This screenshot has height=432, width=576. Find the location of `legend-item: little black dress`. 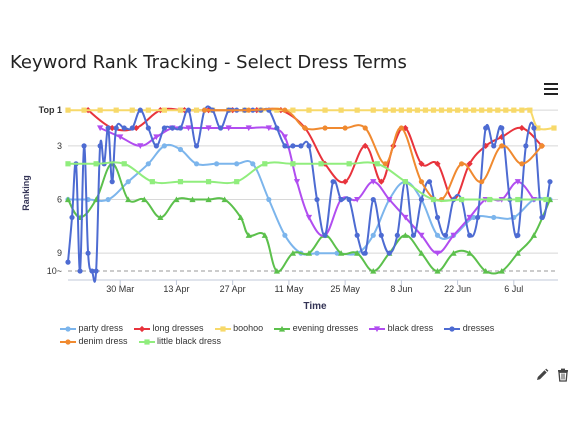

legend-item: little black dress is located at coordinates (179, 341).